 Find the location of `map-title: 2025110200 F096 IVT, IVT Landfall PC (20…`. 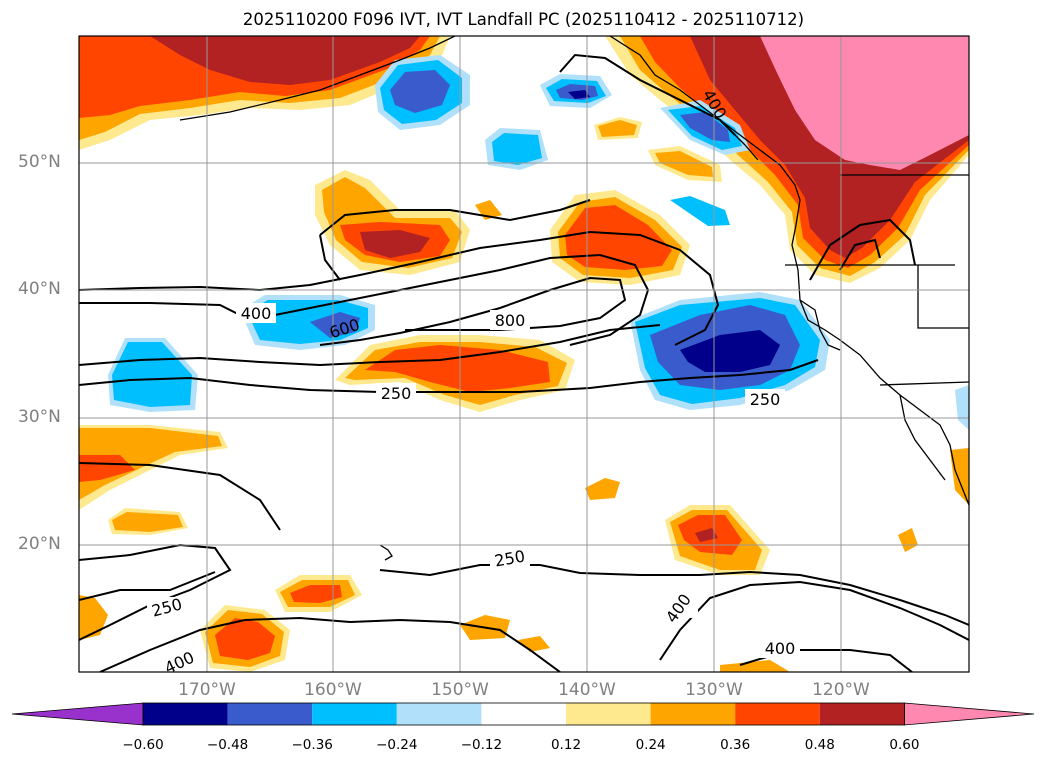

map-title: 2025110200 F096 IVT, IVT Landfall PC (20… is located at coordinates (523, 19).